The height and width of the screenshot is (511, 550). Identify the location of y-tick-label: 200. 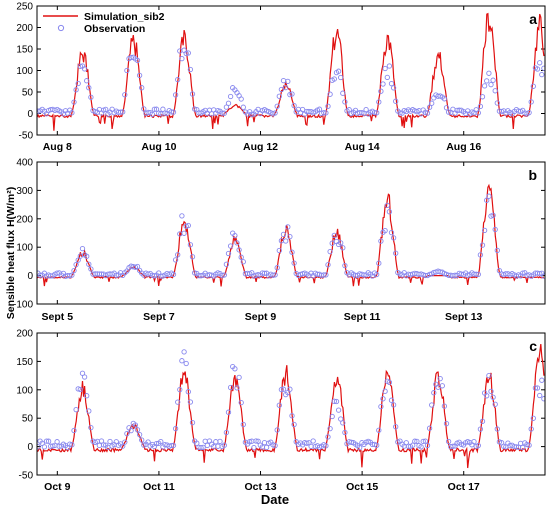
(24, 219).